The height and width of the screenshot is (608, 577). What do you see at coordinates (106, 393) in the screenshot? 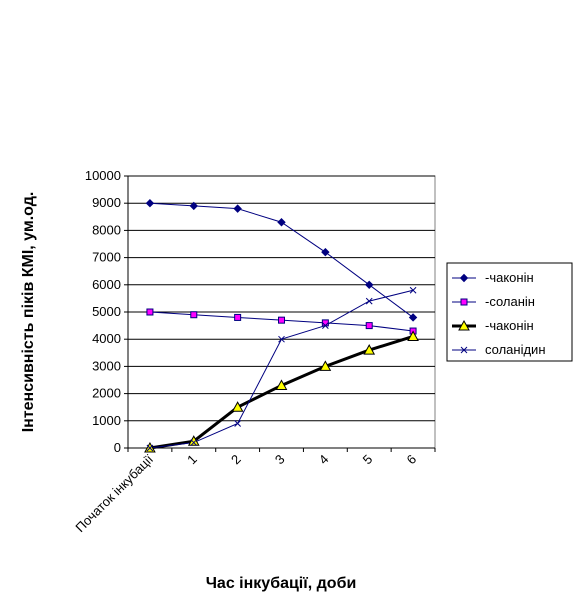
I see `y-tick-label: 2000` at bounding box center [106, 393].